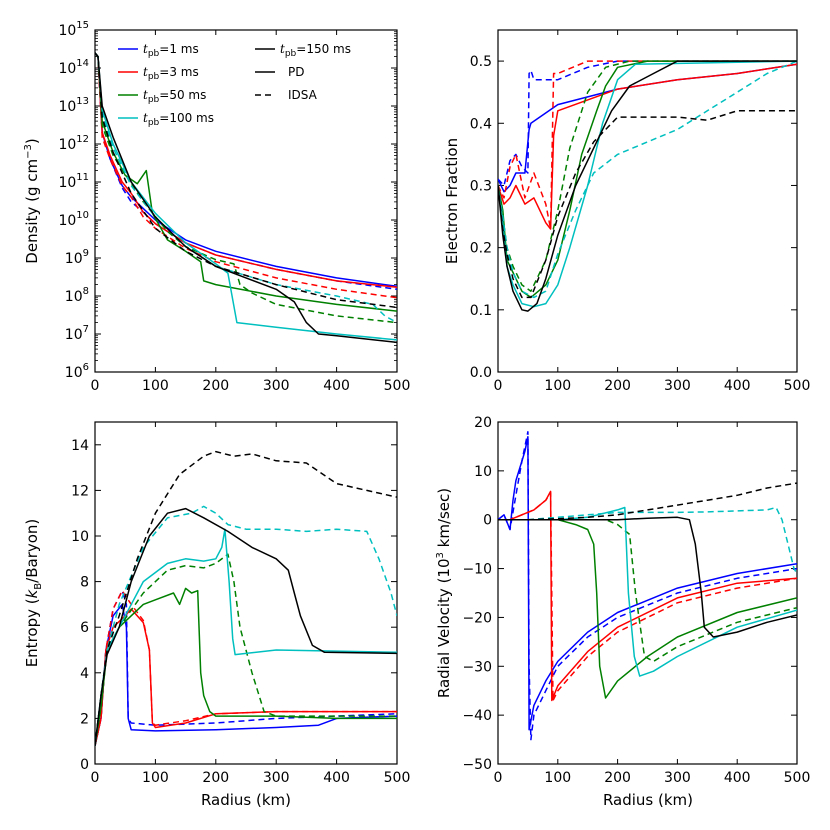  I want to click on ytick-label-density: 10¹⁰, so click(73, 219).